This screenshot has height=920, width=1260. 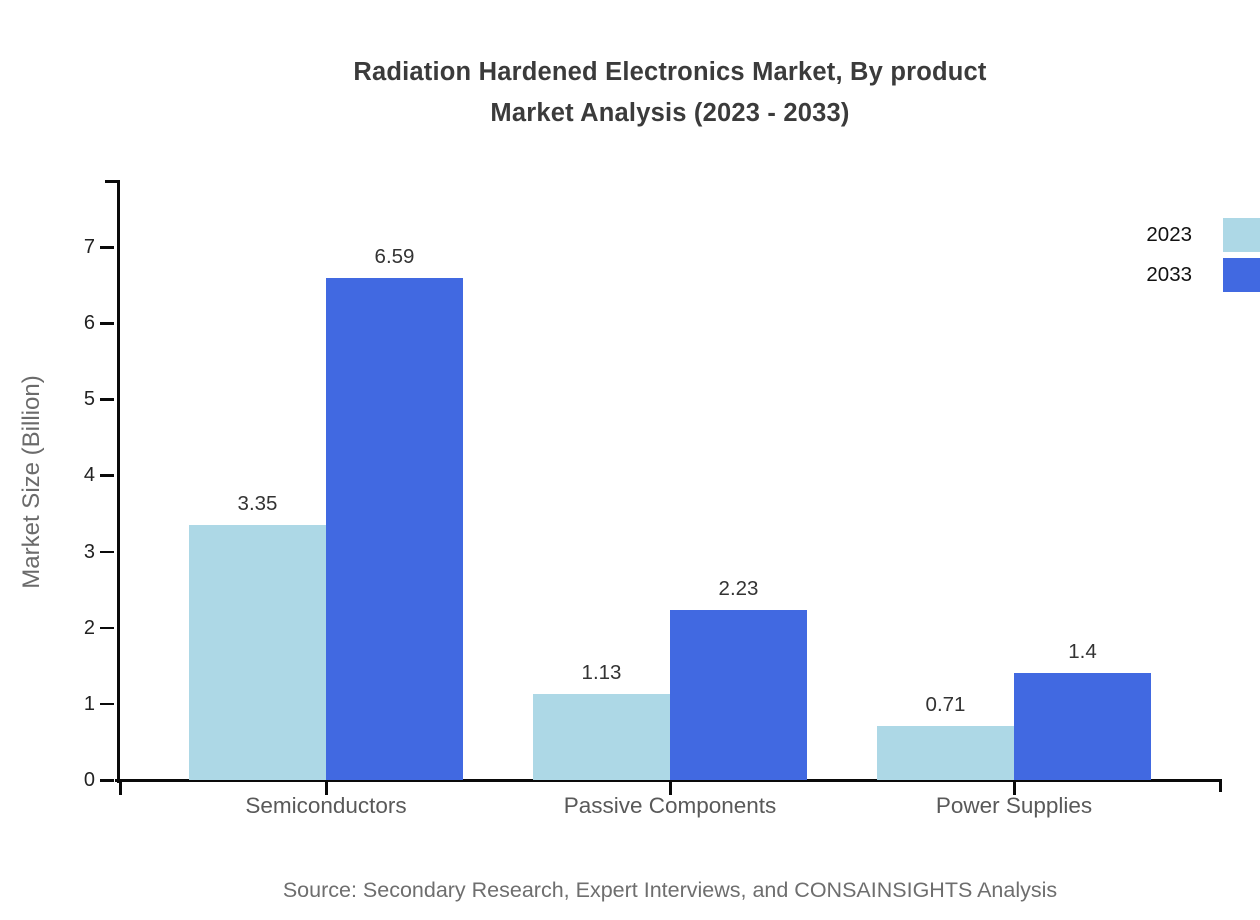 I want to click on y-tick-label: 2, so click(x=89, y=627).